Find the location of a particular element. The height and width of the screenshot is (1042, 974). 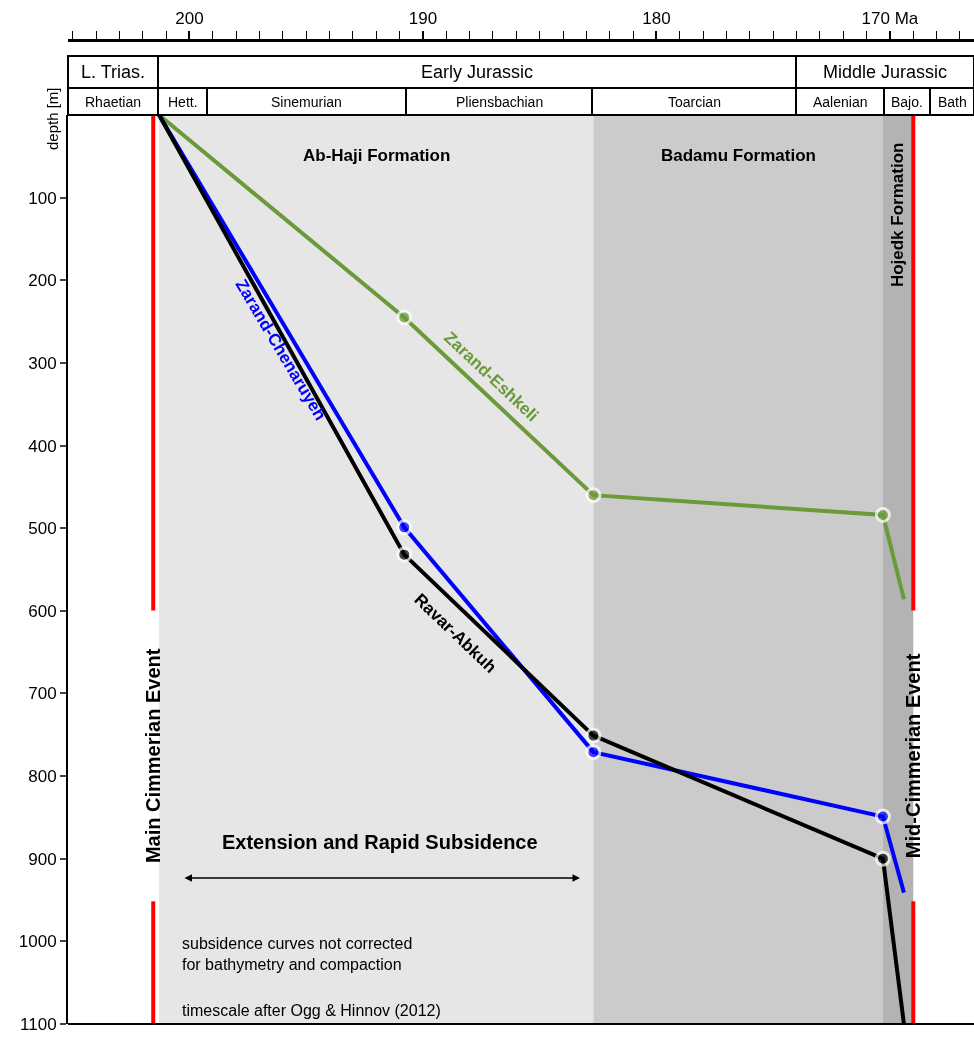

y-tick-label: 500 is located at coordinates (42, 529).